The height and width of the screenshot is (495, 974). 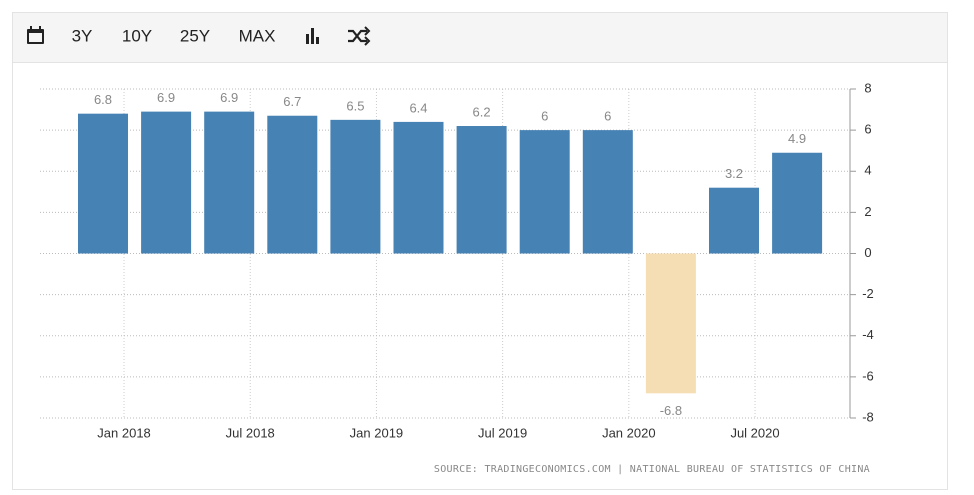 I want to click on value-label: 6.2, so click(x=482, y=111).